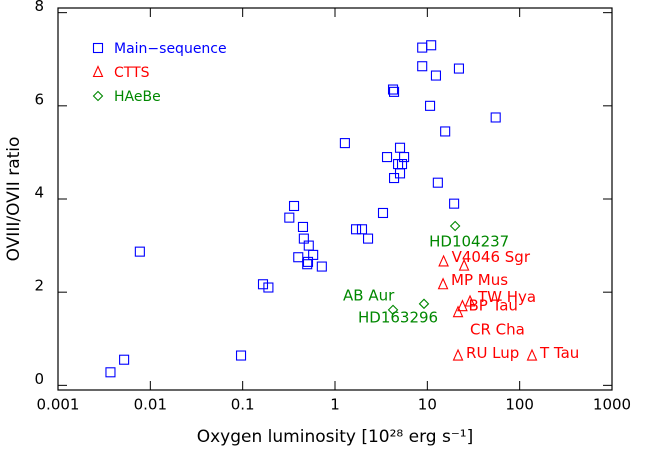 This screenshot has width=650, height=450. Describe the element at coordinates (469, 242) in the screenshot. I see `point-label: HD104237` at that location.